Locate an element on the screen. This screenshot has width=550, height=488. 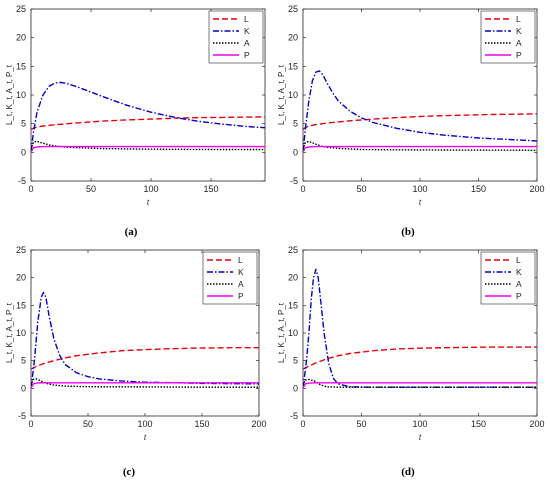
panel-caption: (d) is located at coordinates (408, 472).